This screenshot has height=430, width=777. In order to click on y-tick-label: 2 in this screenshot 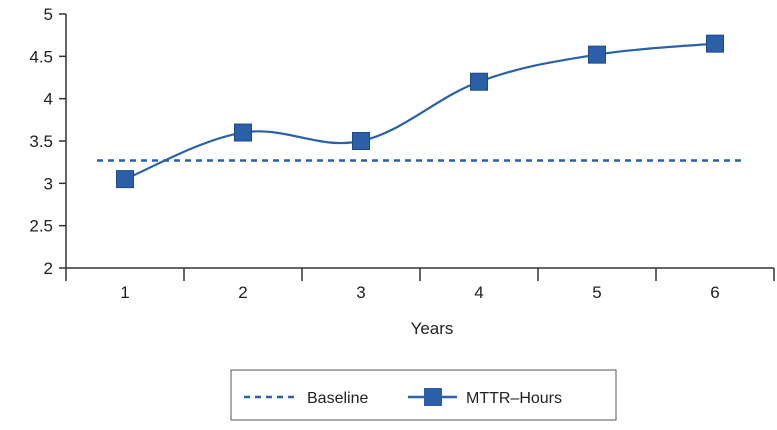, I will do `click(48, 268)`.